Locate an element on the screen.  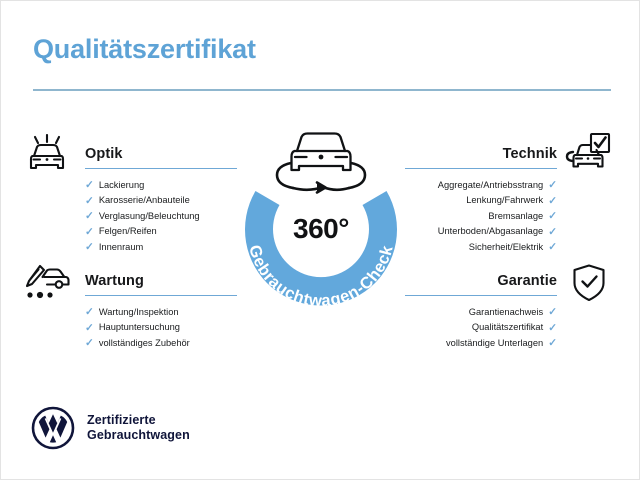
list-item: Unterboden/Abgasanlage ✓ is located at coordinates (481, 231).